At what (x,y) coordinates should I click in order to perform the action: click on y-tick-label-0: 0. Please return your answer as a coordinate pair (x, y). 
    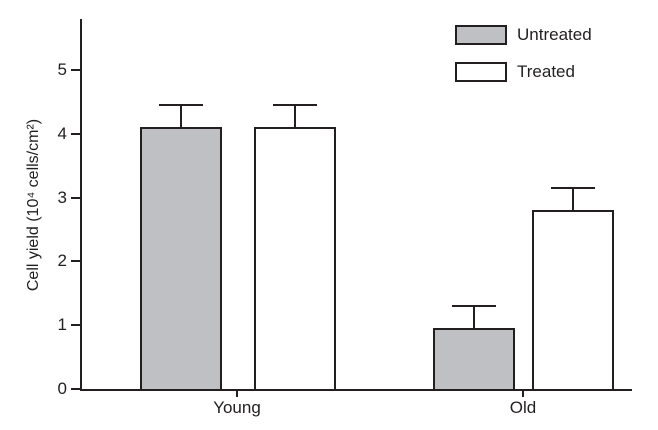
    Looking at the image, I should click on (62, 388).